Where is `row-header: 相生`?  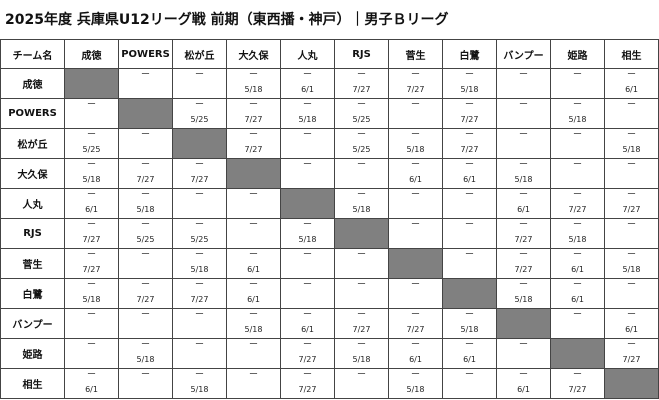 row-header: 相生 is located at coordinates (32, 383).